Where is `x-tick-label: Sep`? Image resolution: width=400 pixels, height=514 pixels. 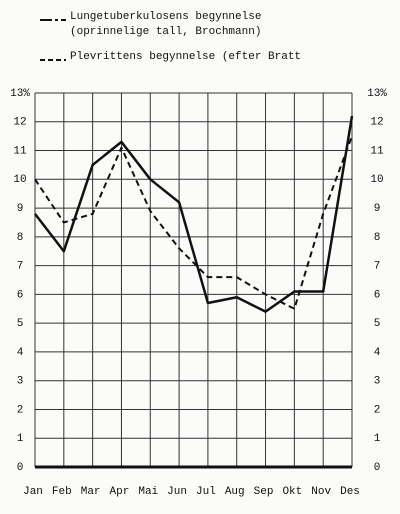 x-tick-label: Sep is located at coordinates (264, 492).